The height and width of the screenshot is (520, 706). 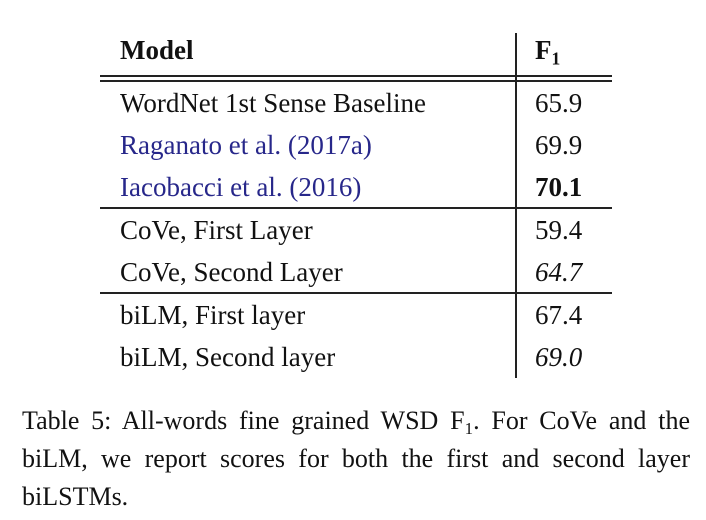 I want to click on caption-subscript: 1, so click(x=469, y=429).